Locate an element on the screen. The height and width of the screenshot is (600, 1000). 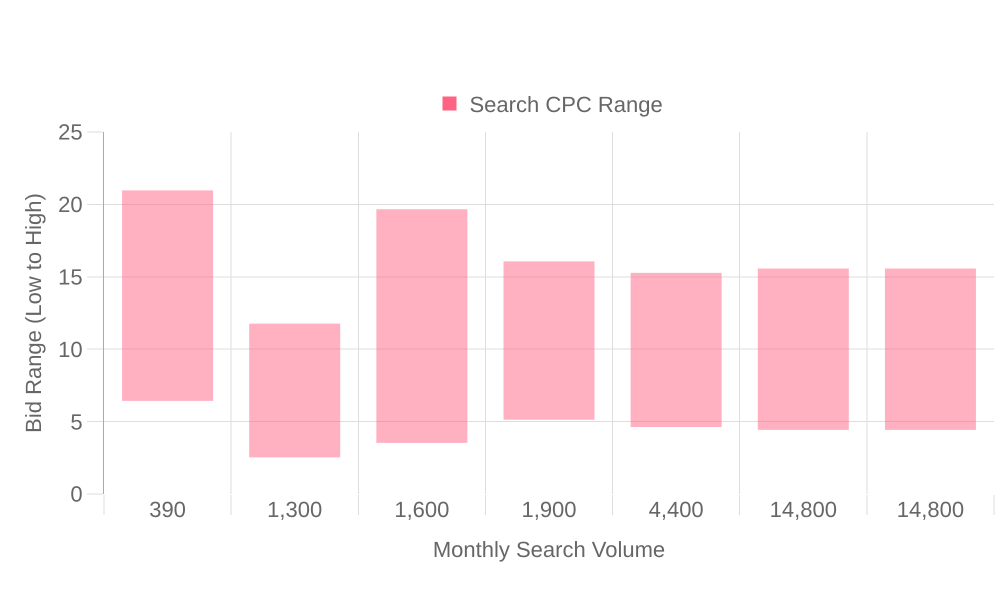
y-tick-label: 25 is located at coordinates (70, 132).